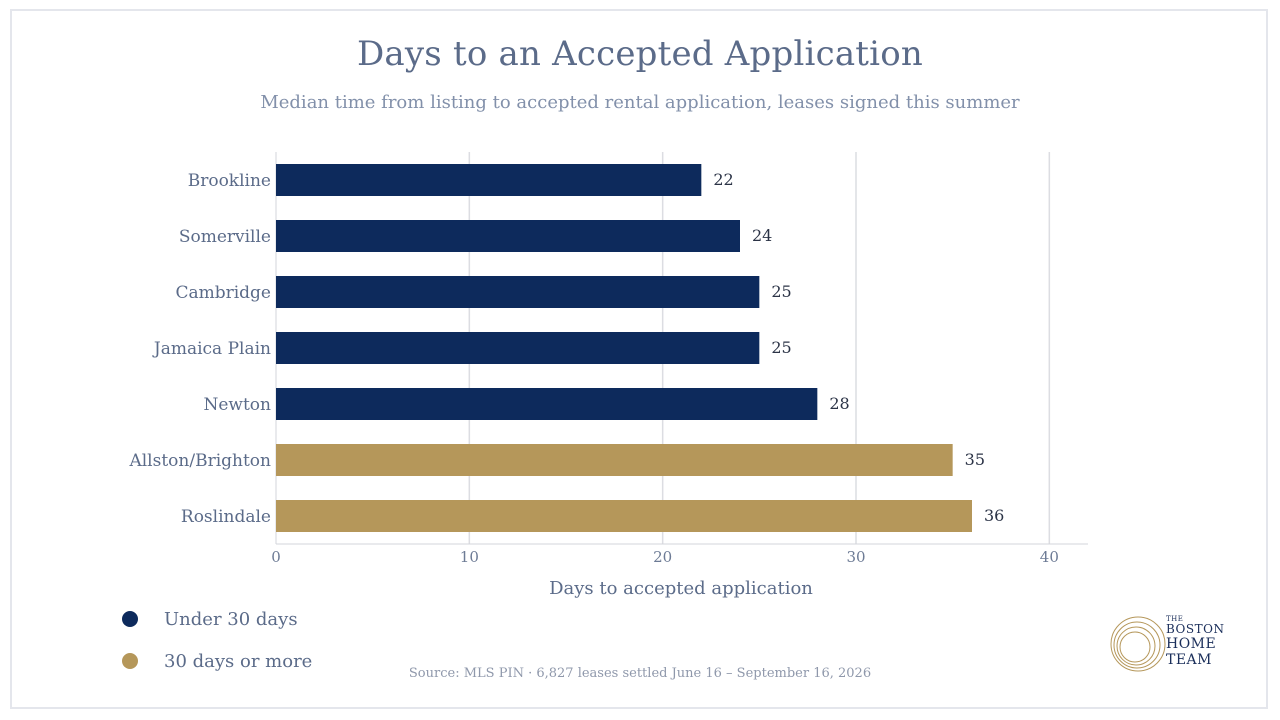 This screenshot has height=720, width=1280. I want to click on y-category-label: Jamaica Plain, so click(211, 349).